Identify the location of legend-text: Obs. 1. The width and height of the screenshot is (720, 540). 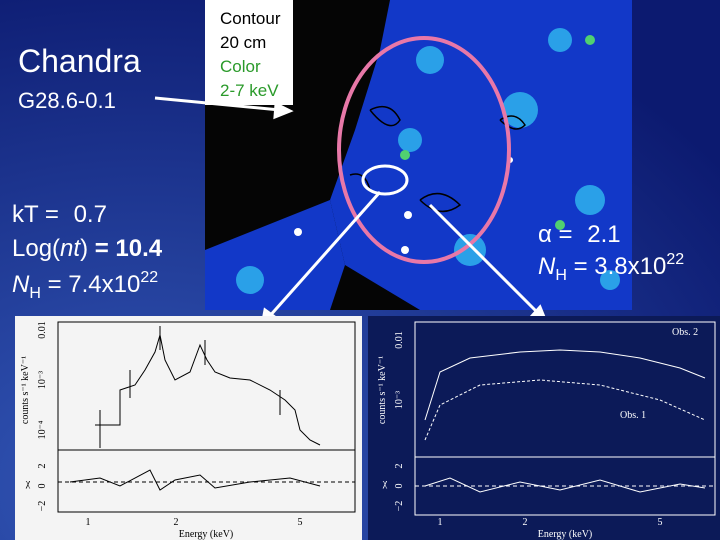
(633, 415).